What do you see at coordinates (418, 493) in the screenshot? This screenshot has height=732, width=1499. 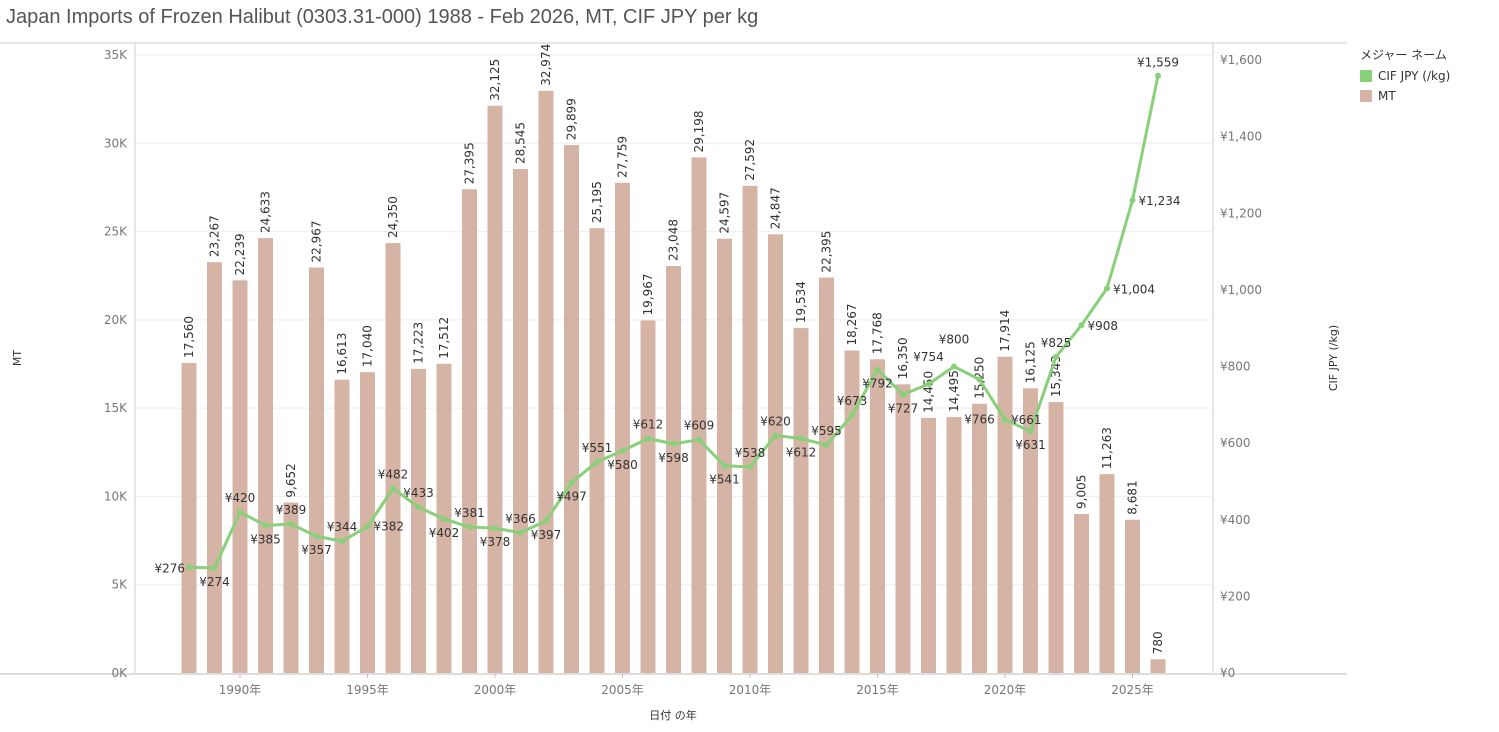 I see `line-value-label: ¥433` at bounding box center [418, 493].